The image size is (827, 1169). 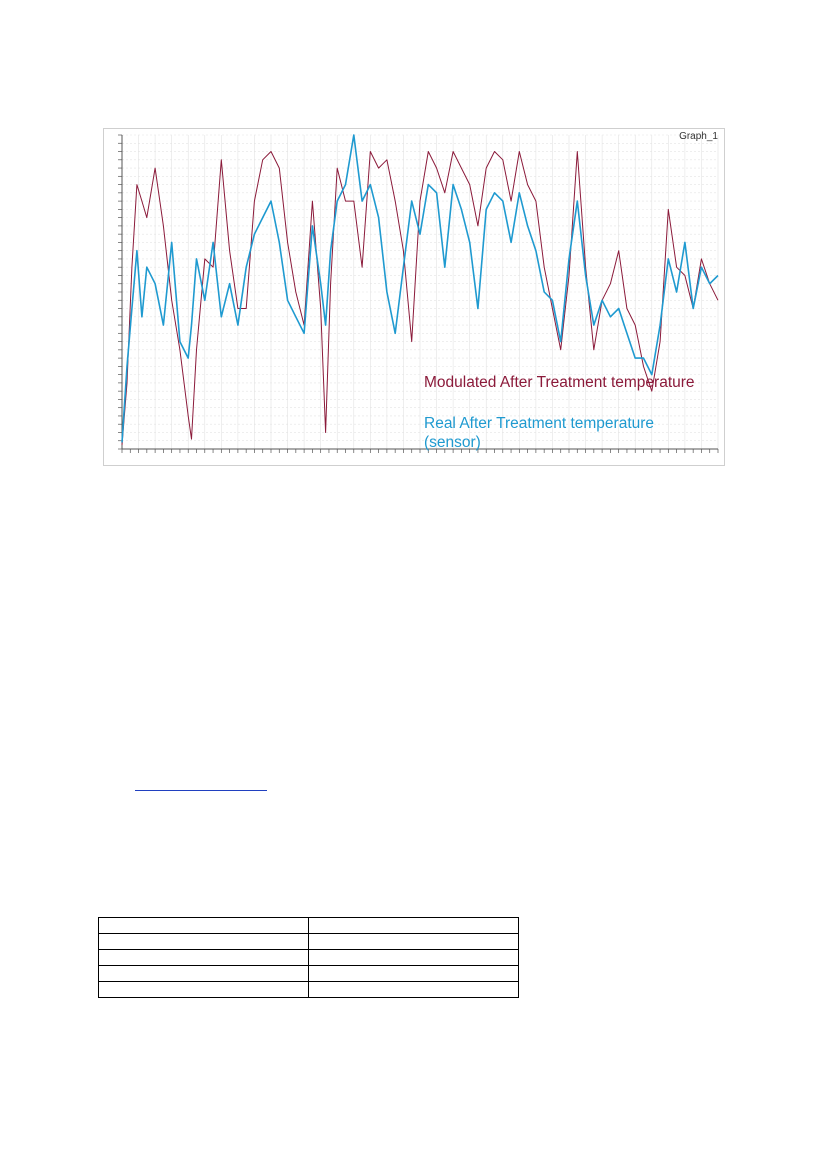 What do you see at coordinates (201, 790) in the screenshot?
I see `document-link-underline` at bounding box center [201, 790].